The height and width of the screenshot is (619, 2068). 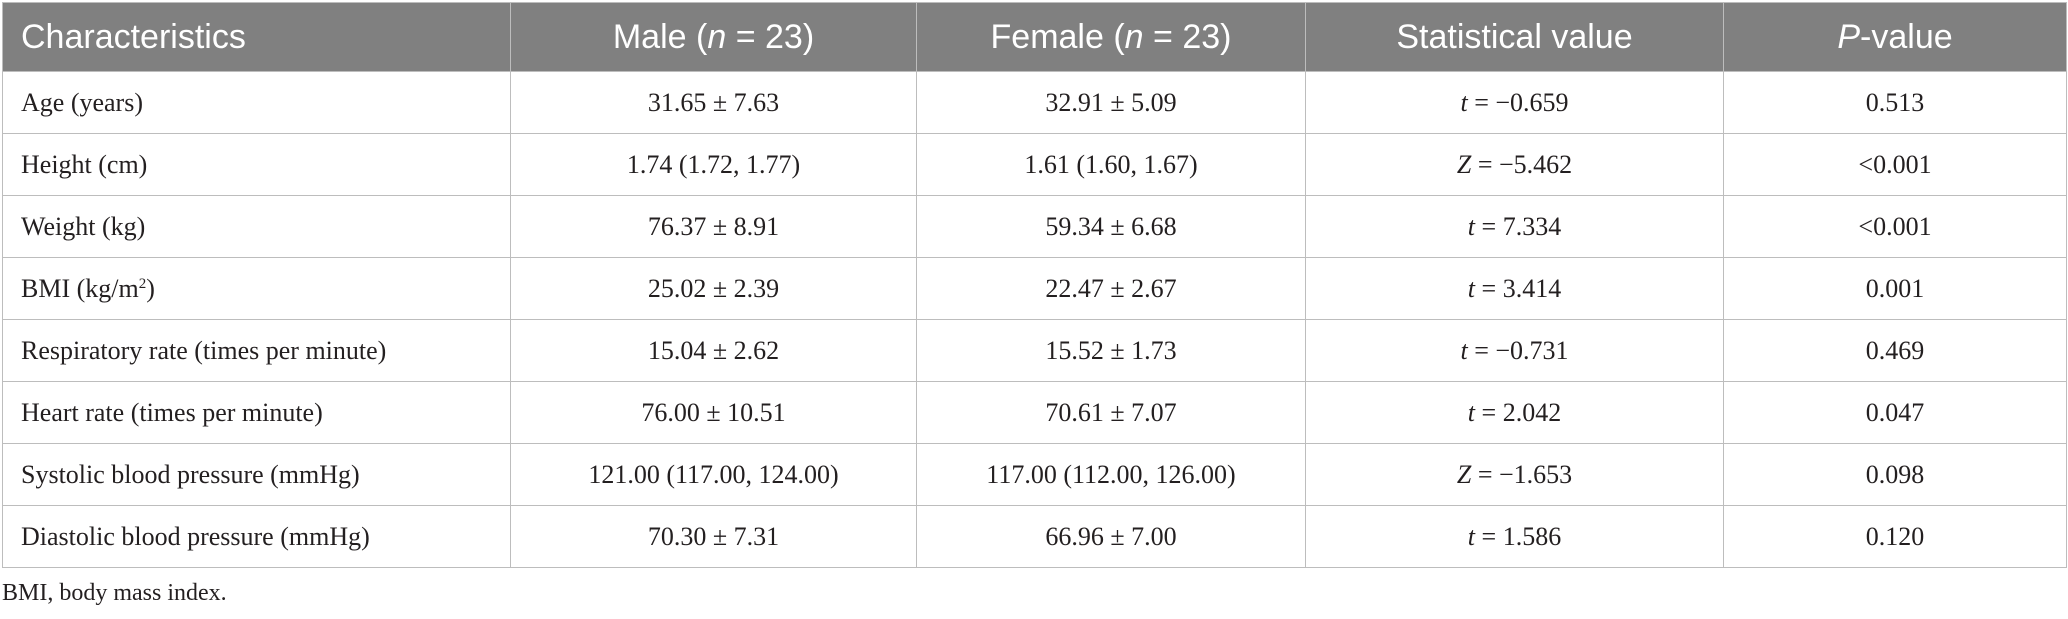 What do you see at coordinates (1134, 36) in the screenshot?
I see `header-female-n: n` at bounding box center [1134, 36].